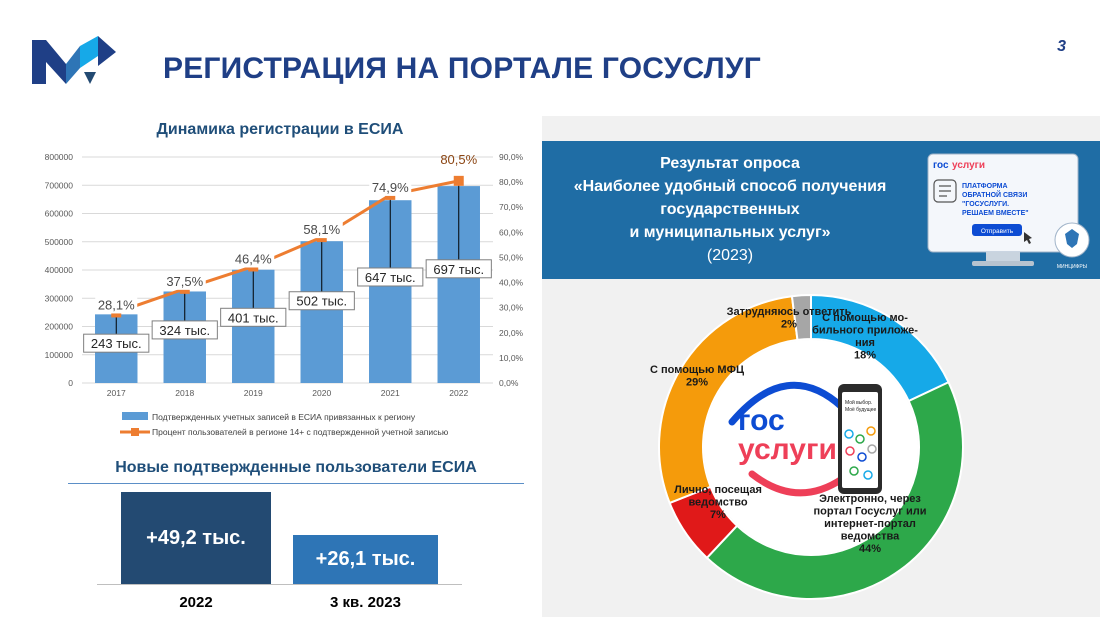  What do you see at coordinates (365, 559) in the screenshot?
I see `new-users-bar: +26,1 тыс.` at bounding box center [365, 559].